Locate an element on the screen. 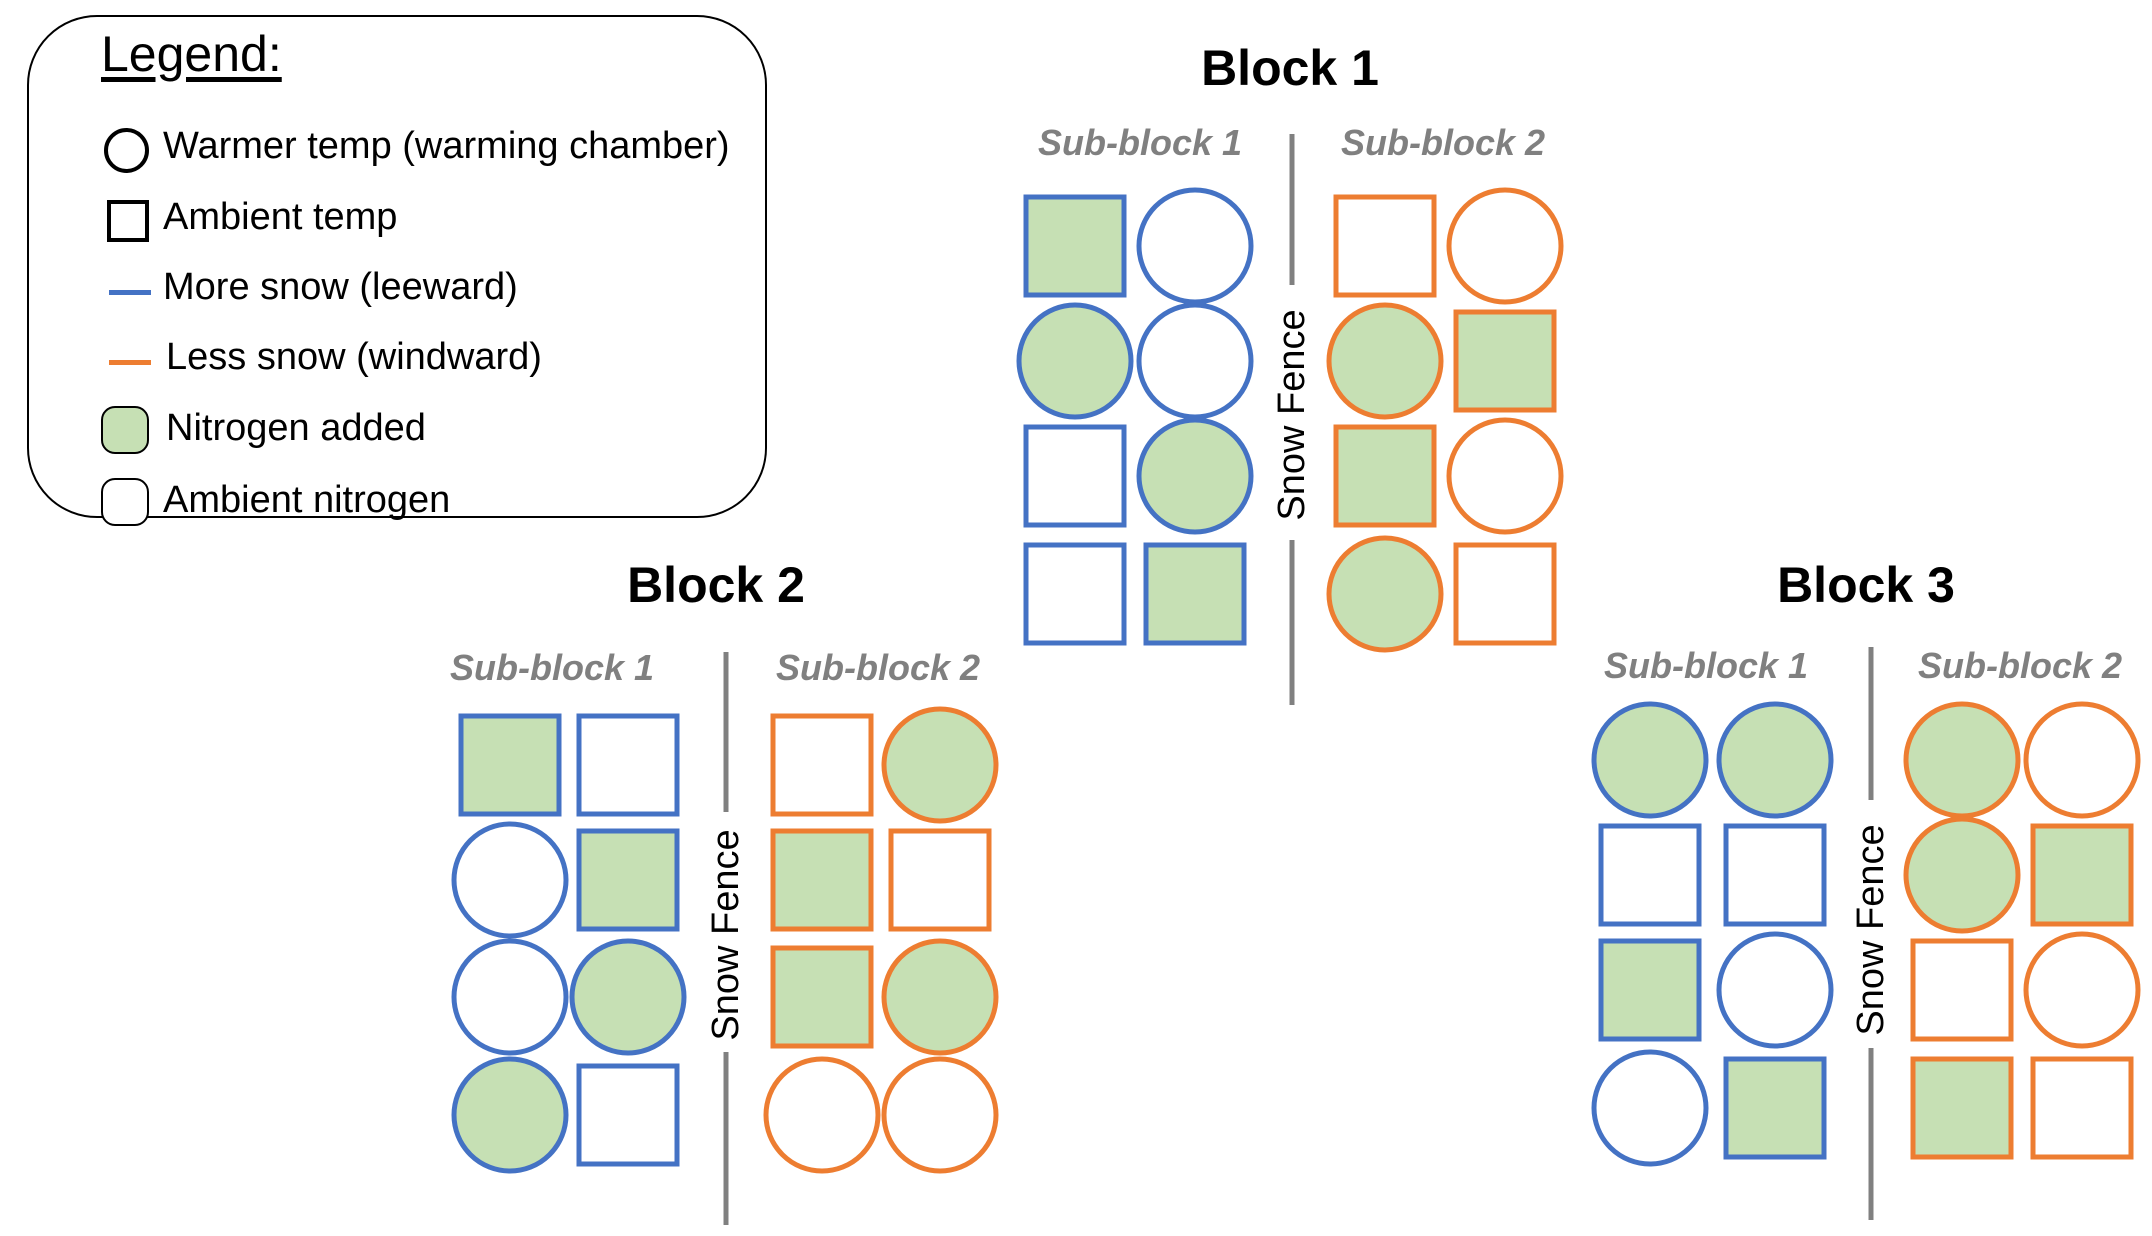 Image resolution: width=2152 pixels, height=1236 pixels. square-outline-icon is located at coordinates (128, 221).